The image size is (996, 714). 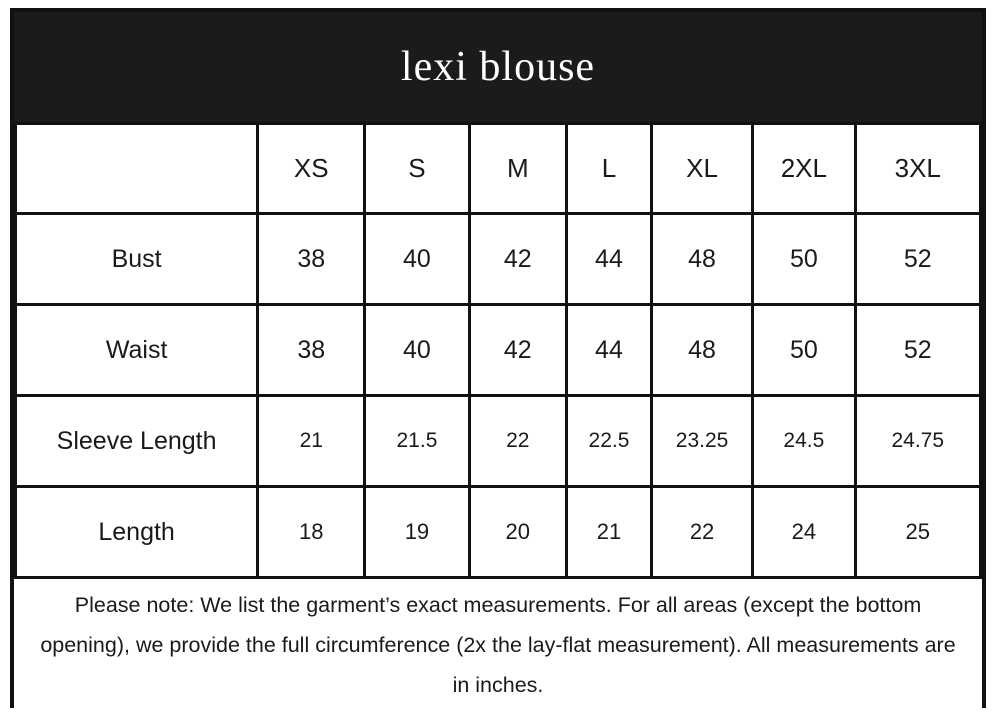 What do you see at coordinates (518, 441) in the screenshot?
I see `cell-sleeve-m: 22` at bounding box center [518, 441].